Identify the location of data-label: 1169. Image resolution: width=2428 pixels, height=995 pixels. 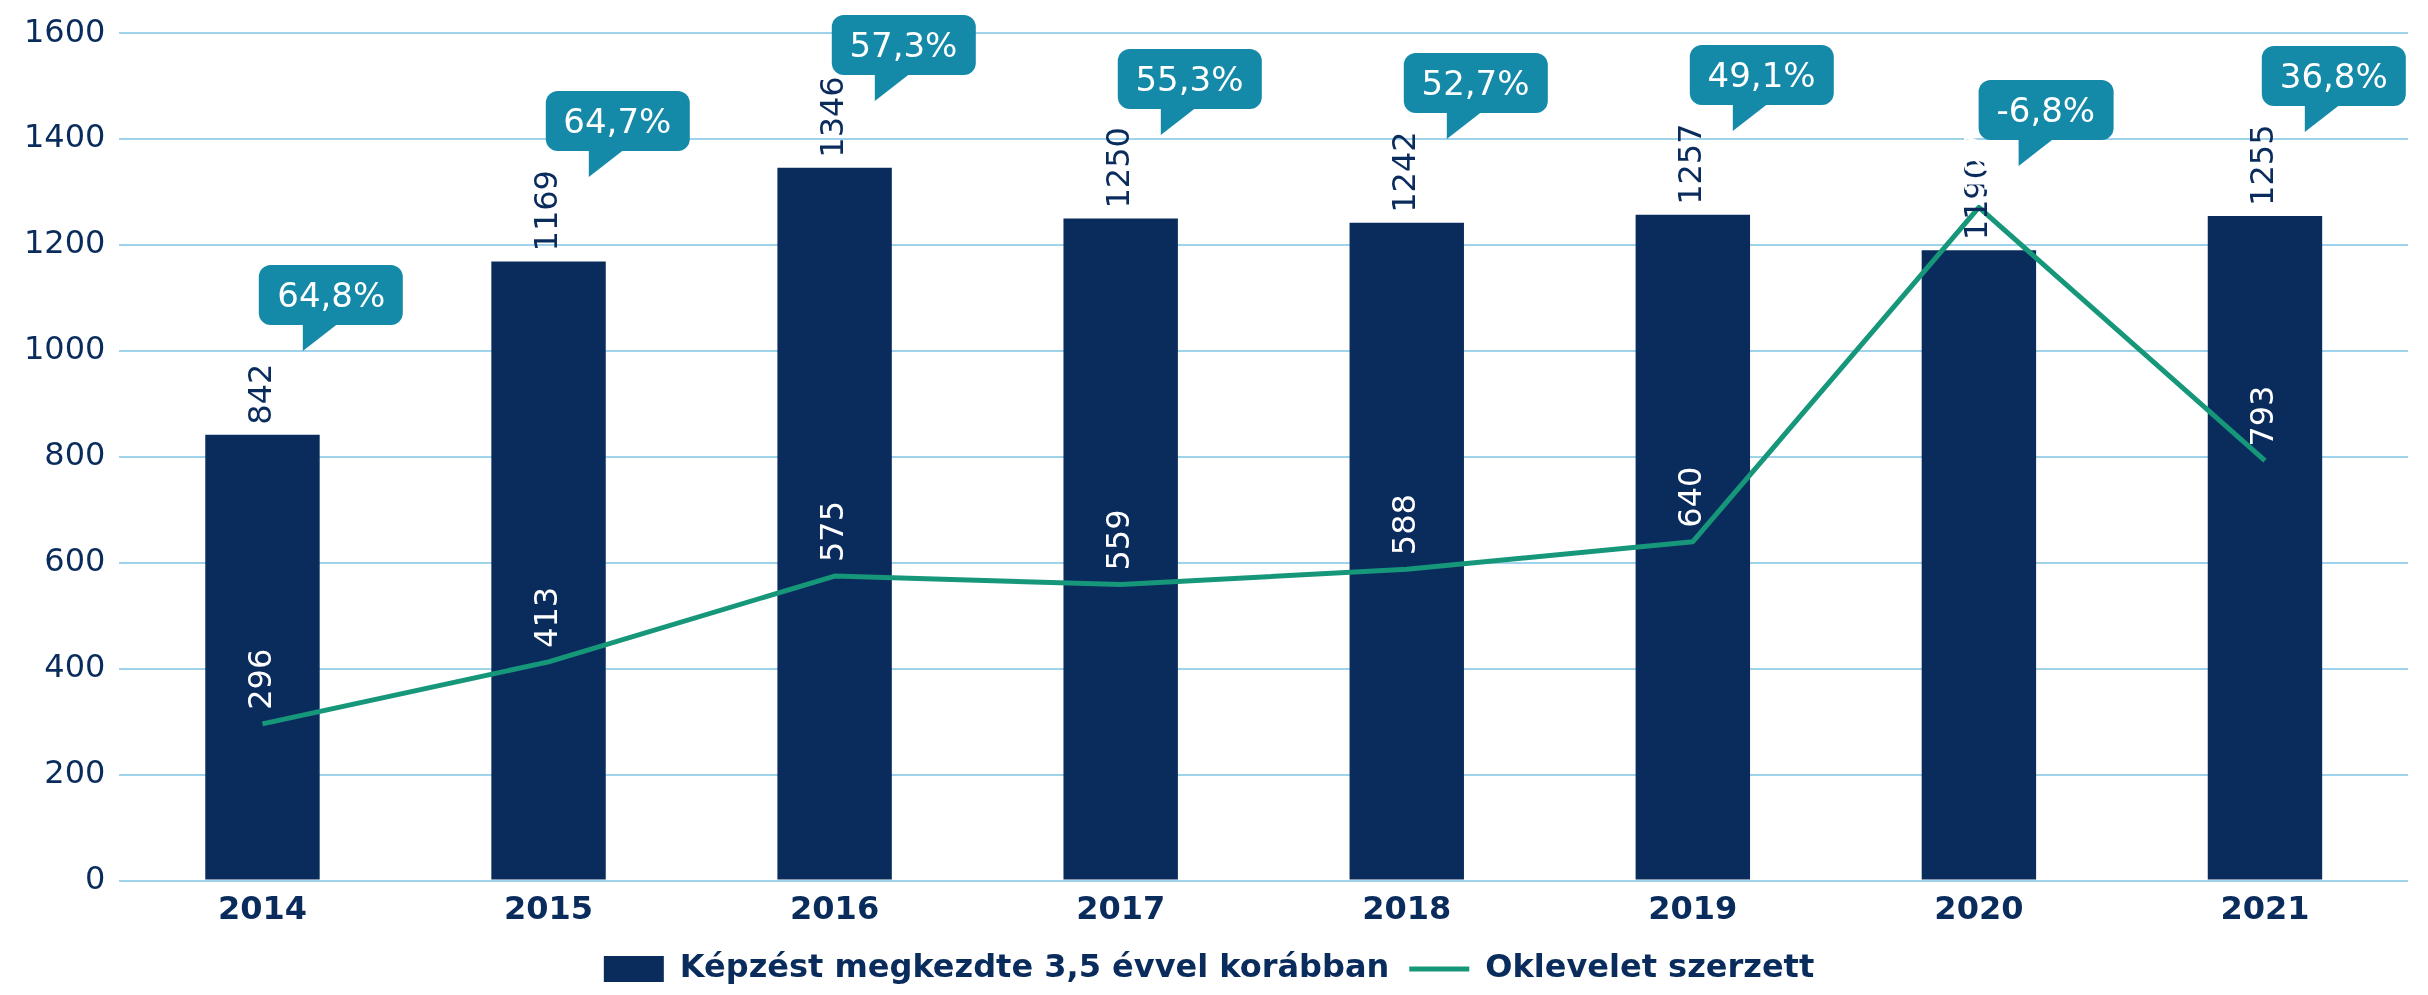
(545, 211).